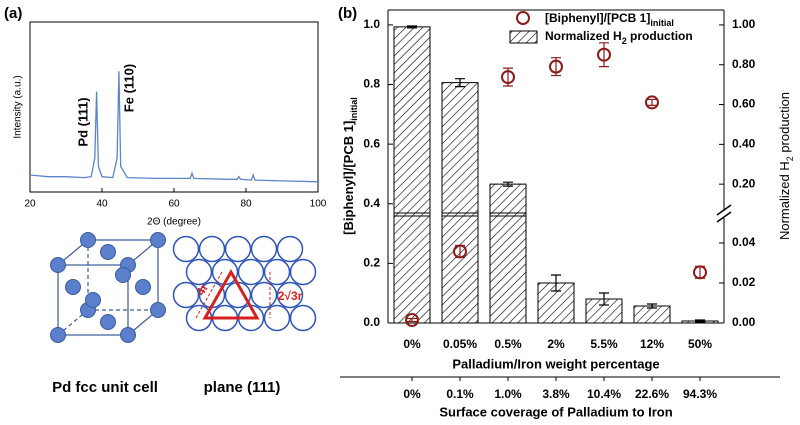 This screenshot has width=800, height=425. I want to click on x-axis-label: Surface coverage of Palladium to Iron, so click(555, 411).